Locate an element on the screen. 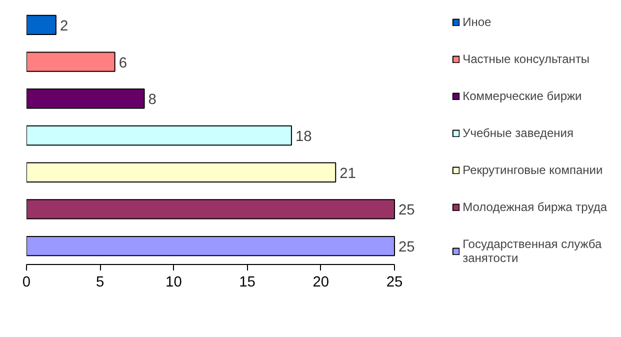 The height and width of the screenshot is (337, 621). legend-label: Молодежная биржа труда is located at coordinates (534, 207).